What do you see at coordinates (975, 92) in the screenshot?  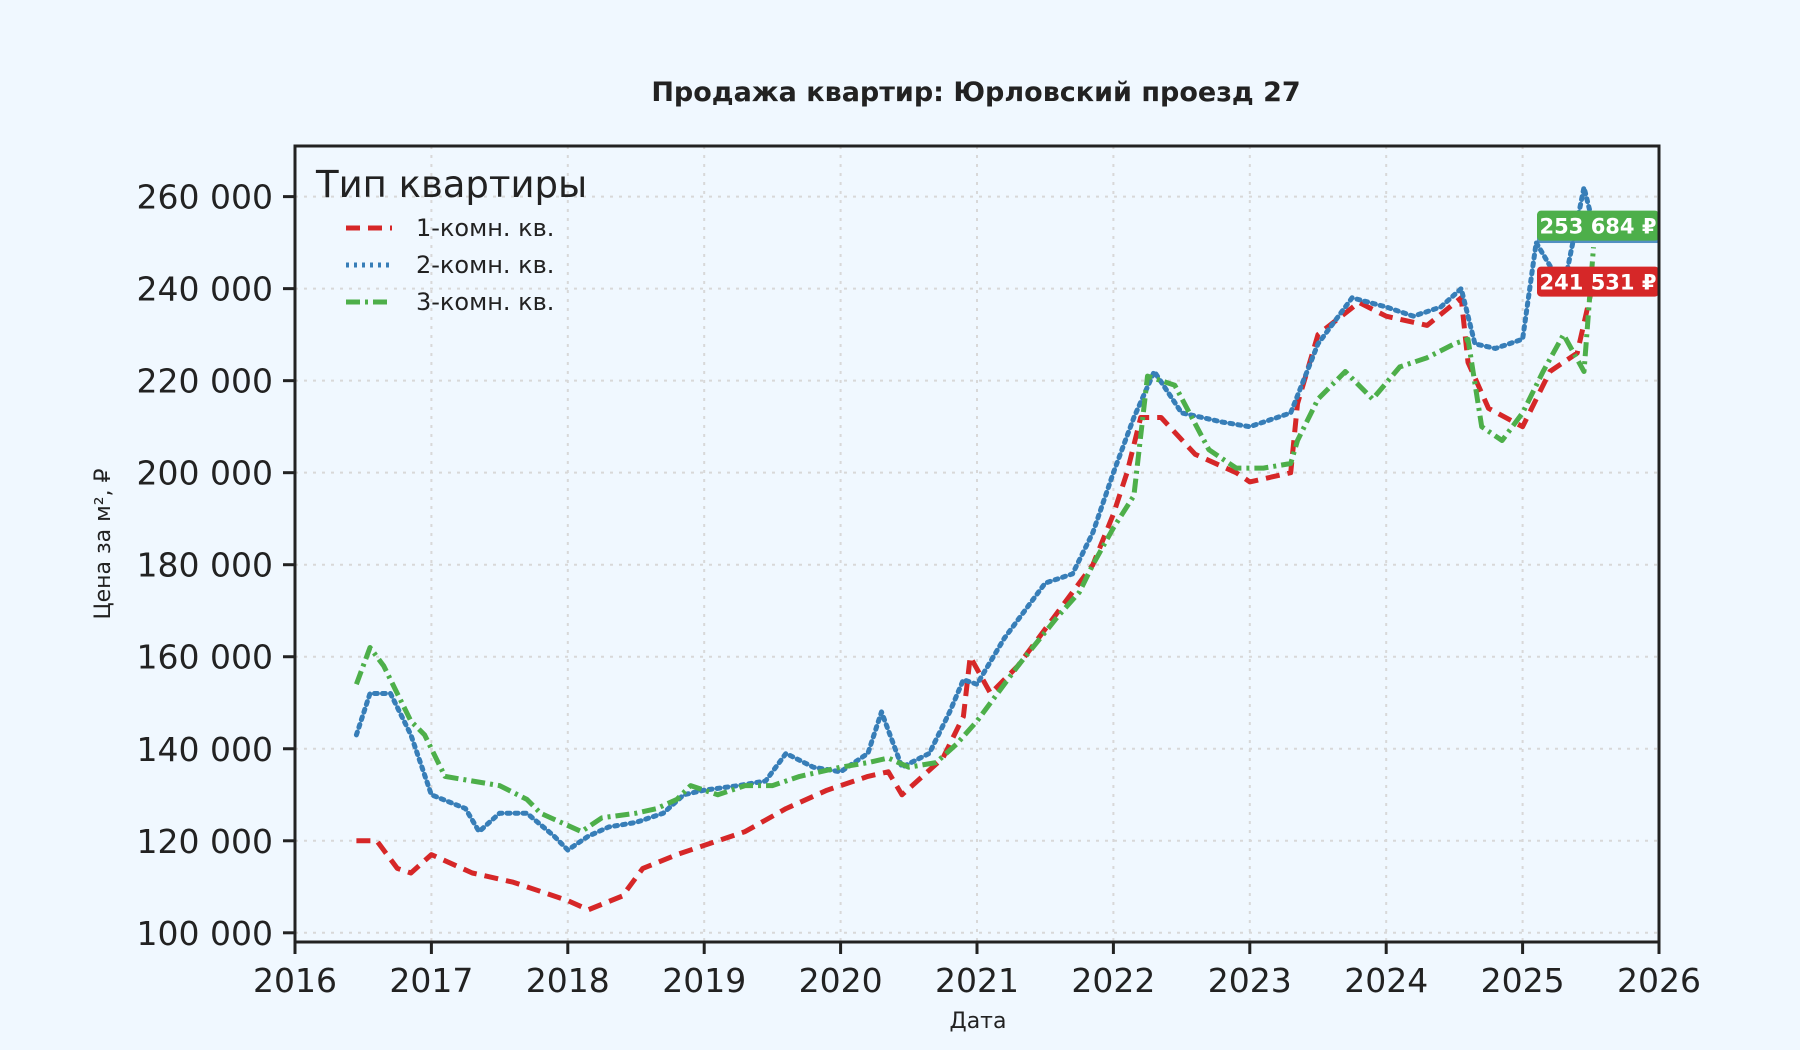 I see `chart-title: Продажа квартир: Юрловский проезд 27` at bounding box center [975, 92].